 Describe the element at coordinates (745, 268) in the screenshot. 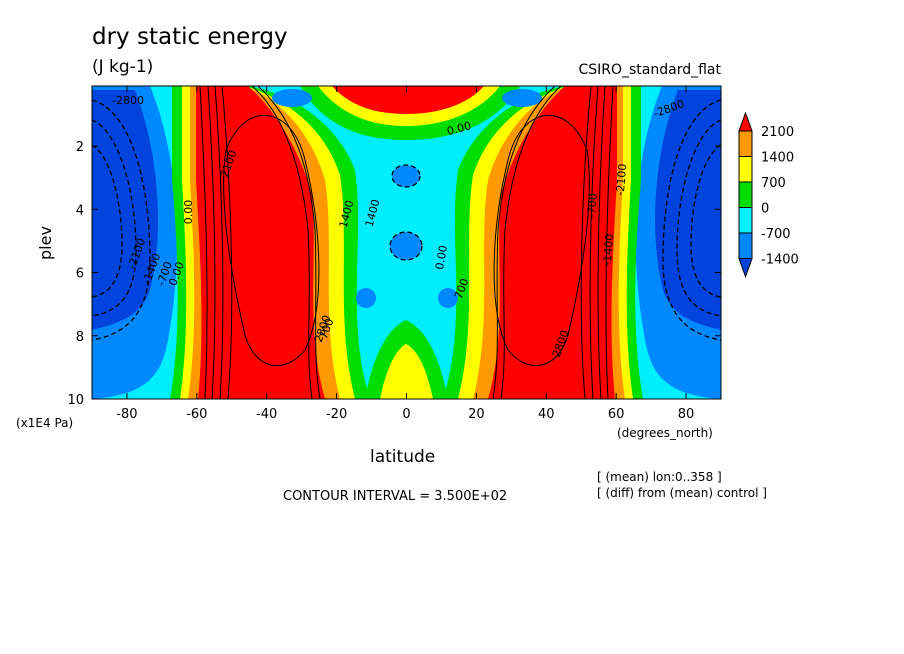

I see `colorbar-bottom-arrow` at that location.